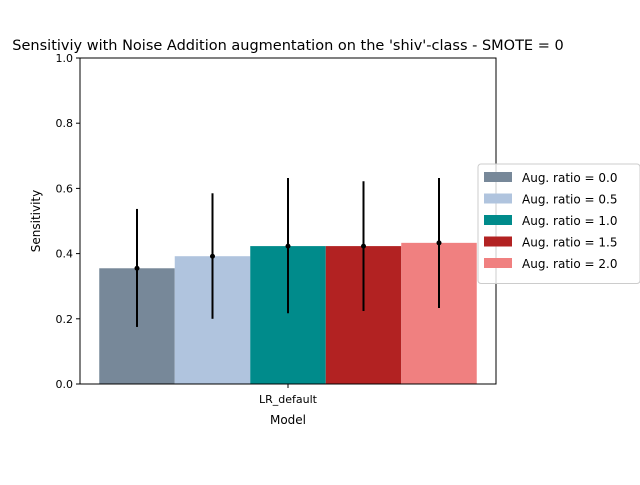 The image size is (640, 485). I want to click on y-tick-label-2: 0.4, so click(65, 254).